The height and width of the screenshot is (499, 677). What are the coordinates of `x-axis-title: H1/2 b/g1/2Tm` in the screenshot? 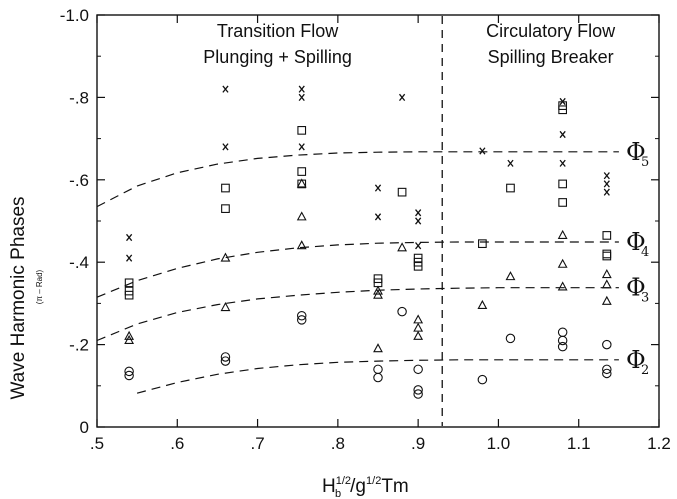 It's located at (365, 487).